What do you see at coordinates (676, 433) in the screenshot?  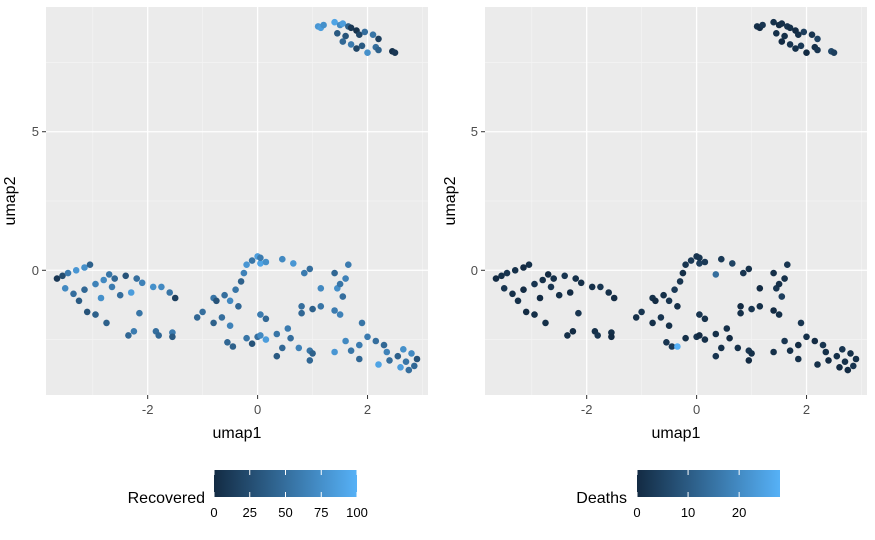 I see `x-axis-title: umap1` at bounding box center [676, 433].